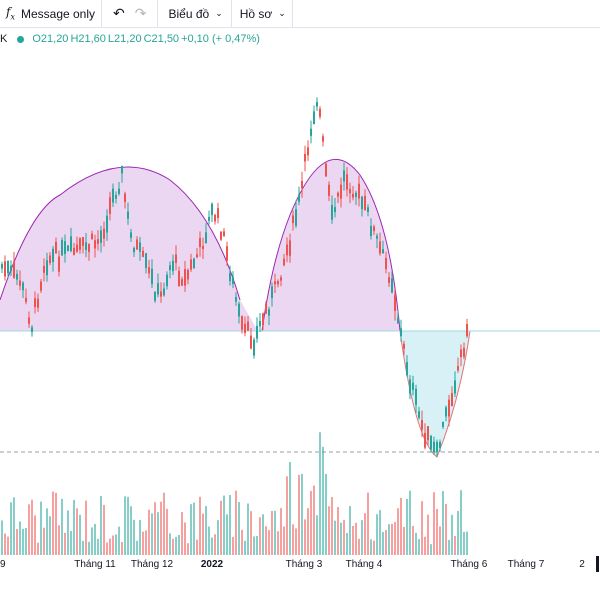  What do you see at coordinates (220, 39) in the screenshot?
I see `legend-change: +0,10 (+ 0,47%)` at bounding box center [220, 39].